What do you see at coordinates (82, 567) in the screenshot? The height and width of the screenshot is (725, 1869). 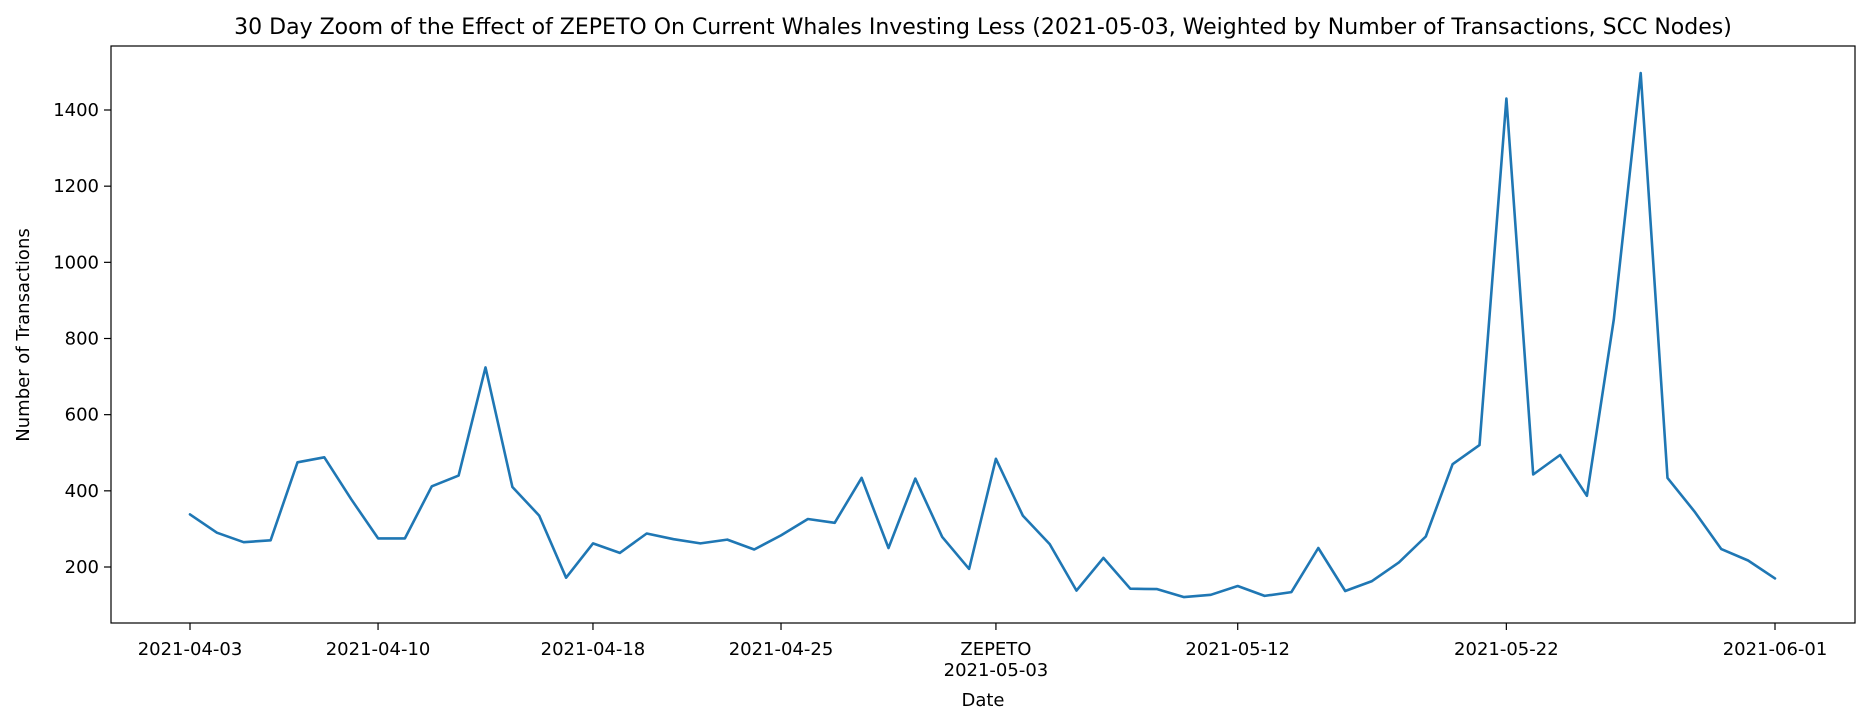 I see `y-tick-label-200: 200` at bounding box center [82, 567].